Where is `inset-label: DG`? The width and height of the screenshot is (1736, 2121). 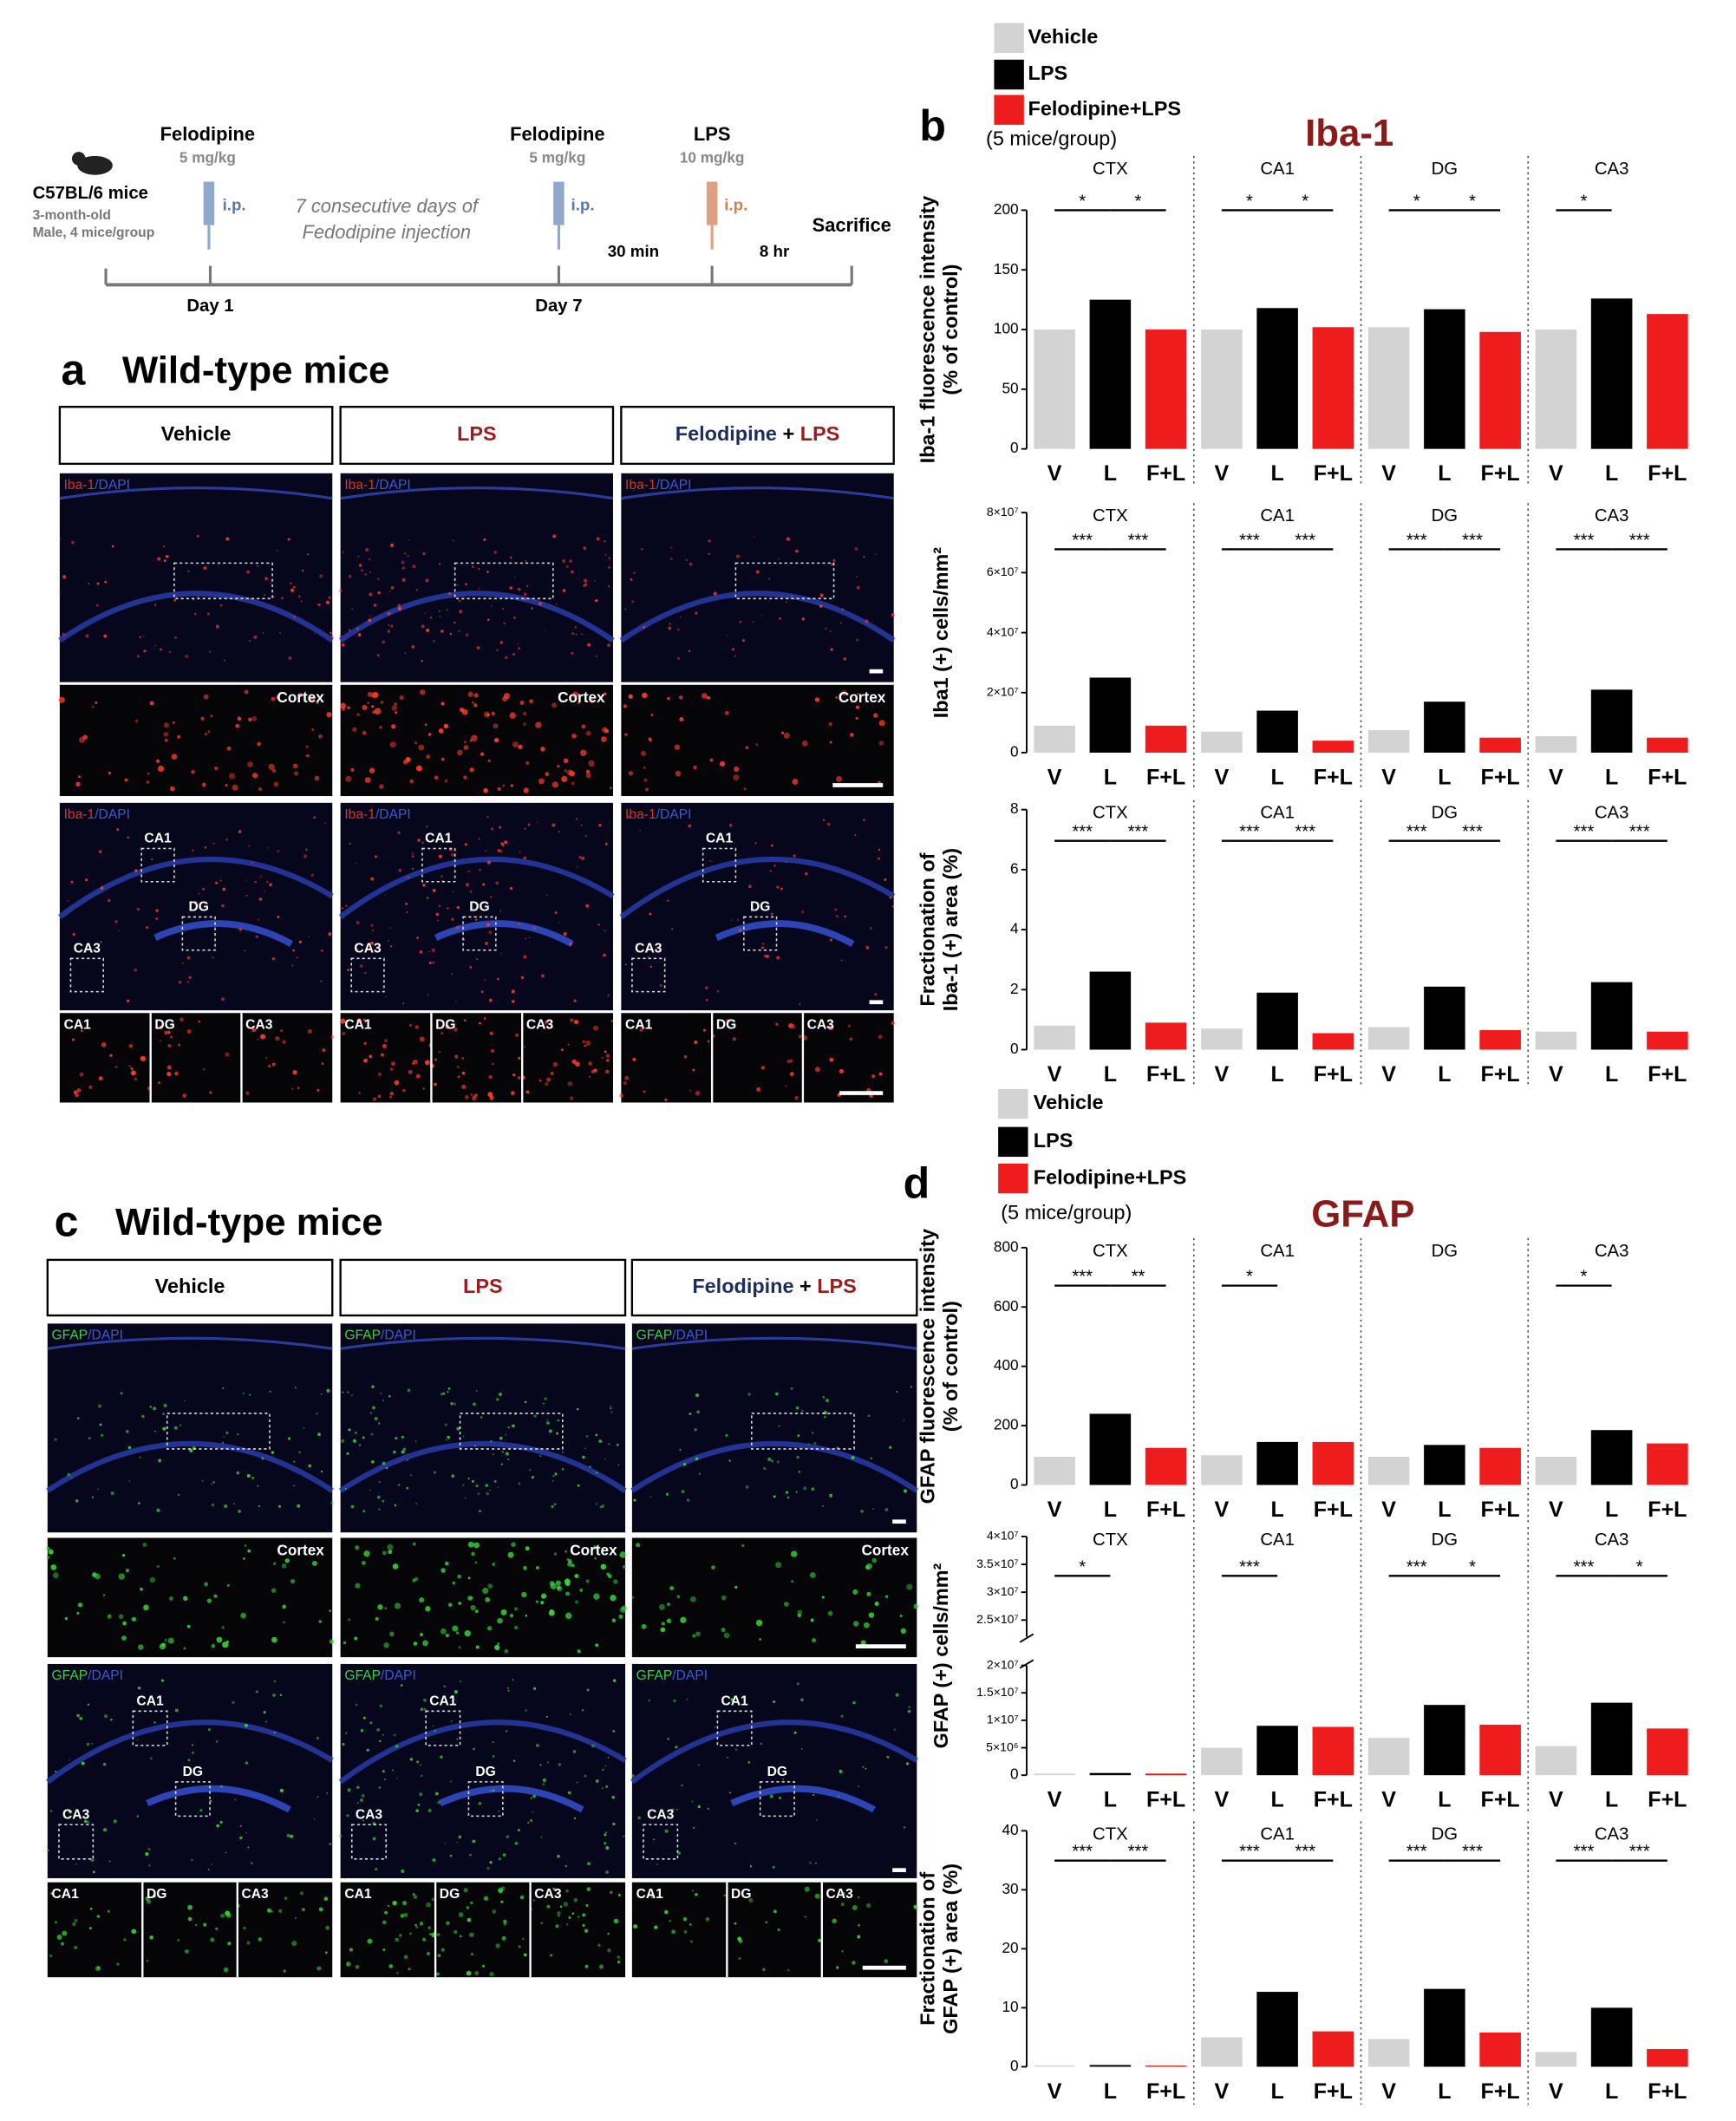 inset-label: DG is located at coordinates (450, 1895).